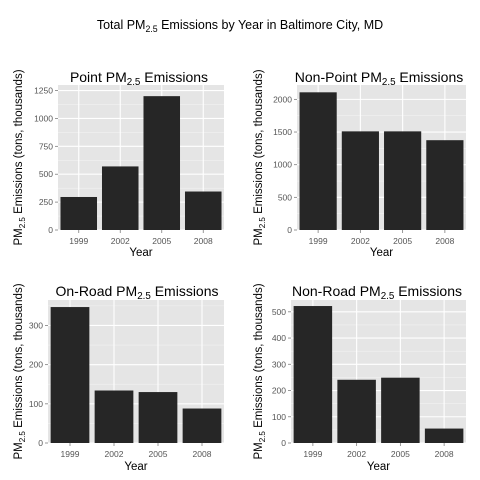  Describe the element at coordinates (46, 146) in the screenshot. I see `y-tick-label: 750` at that location.